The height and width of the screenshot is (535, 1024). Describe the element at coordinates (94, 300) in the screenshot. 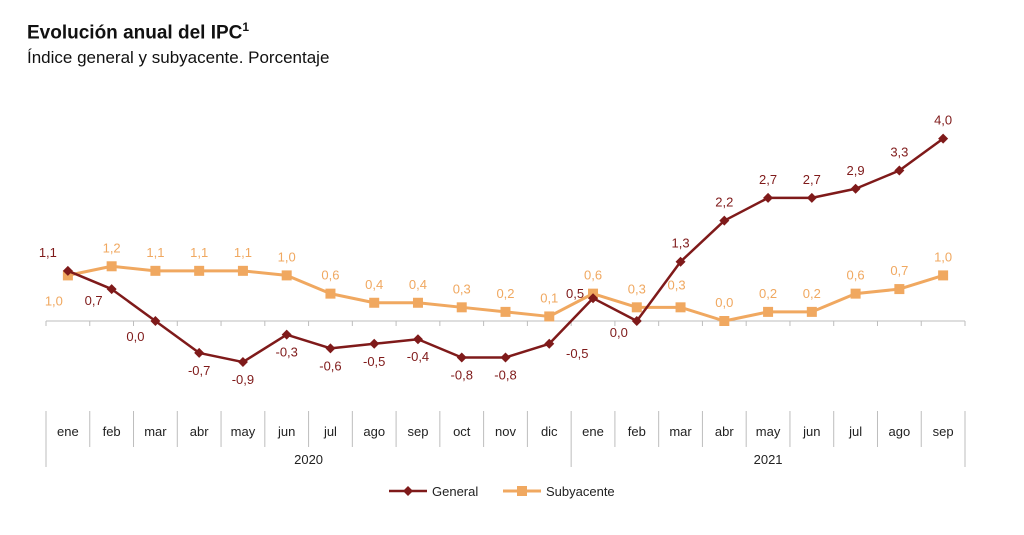

I see `data-label-general: 0,7` at that location.